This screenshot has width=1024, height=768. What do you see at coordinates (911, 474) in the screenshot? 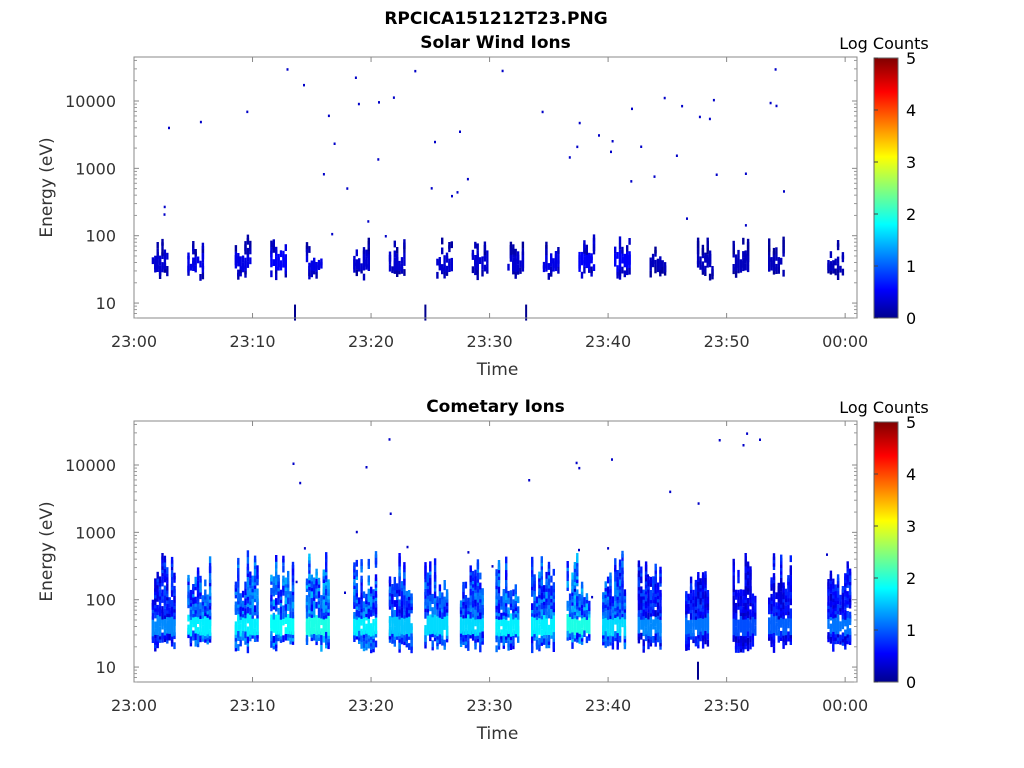
I see `colorbar-tick-label: 4` at bounding box center [911, 474].